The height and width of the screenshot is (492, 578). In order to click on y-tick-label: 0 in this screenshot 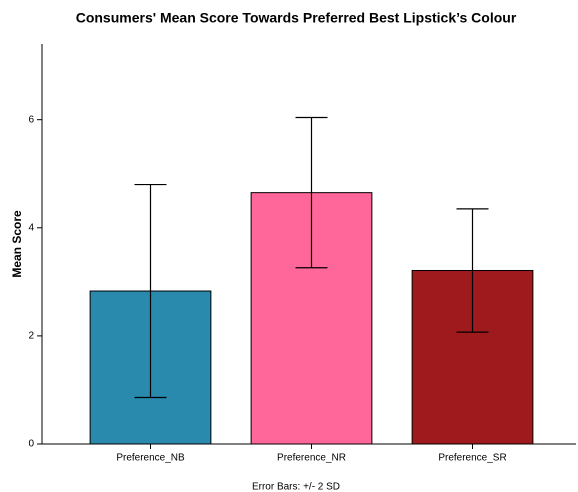, I will do `click(31, 444)`.